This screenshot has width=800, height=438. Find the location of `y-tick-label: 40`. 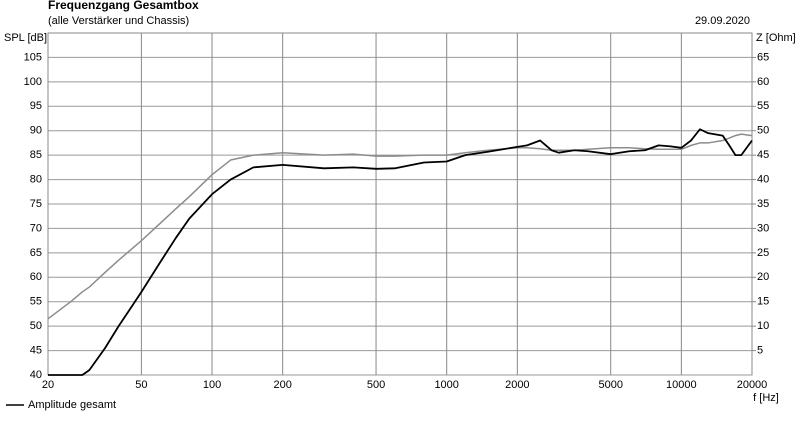

y-tick-label: 40 is located at coordinates (36, 375).